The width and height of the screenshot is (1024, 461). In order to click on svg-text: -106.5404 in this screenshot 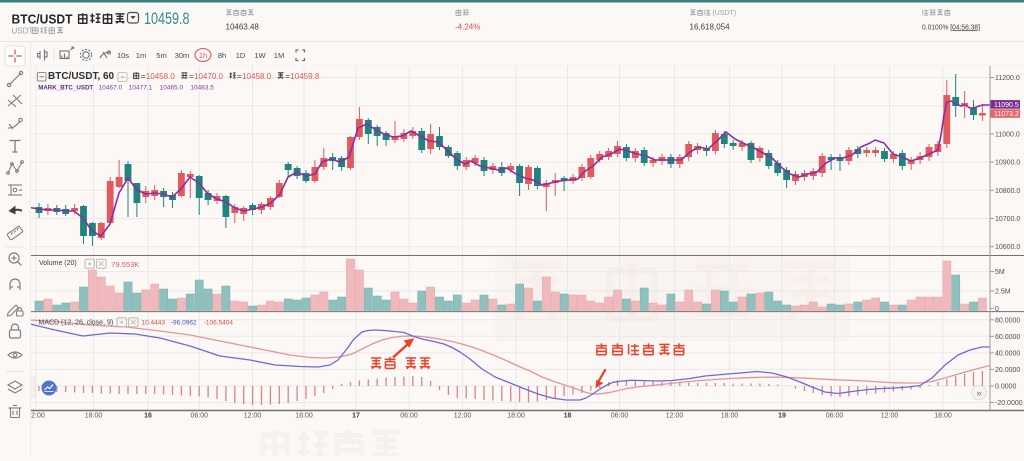, I will do `click(219, 322)`.